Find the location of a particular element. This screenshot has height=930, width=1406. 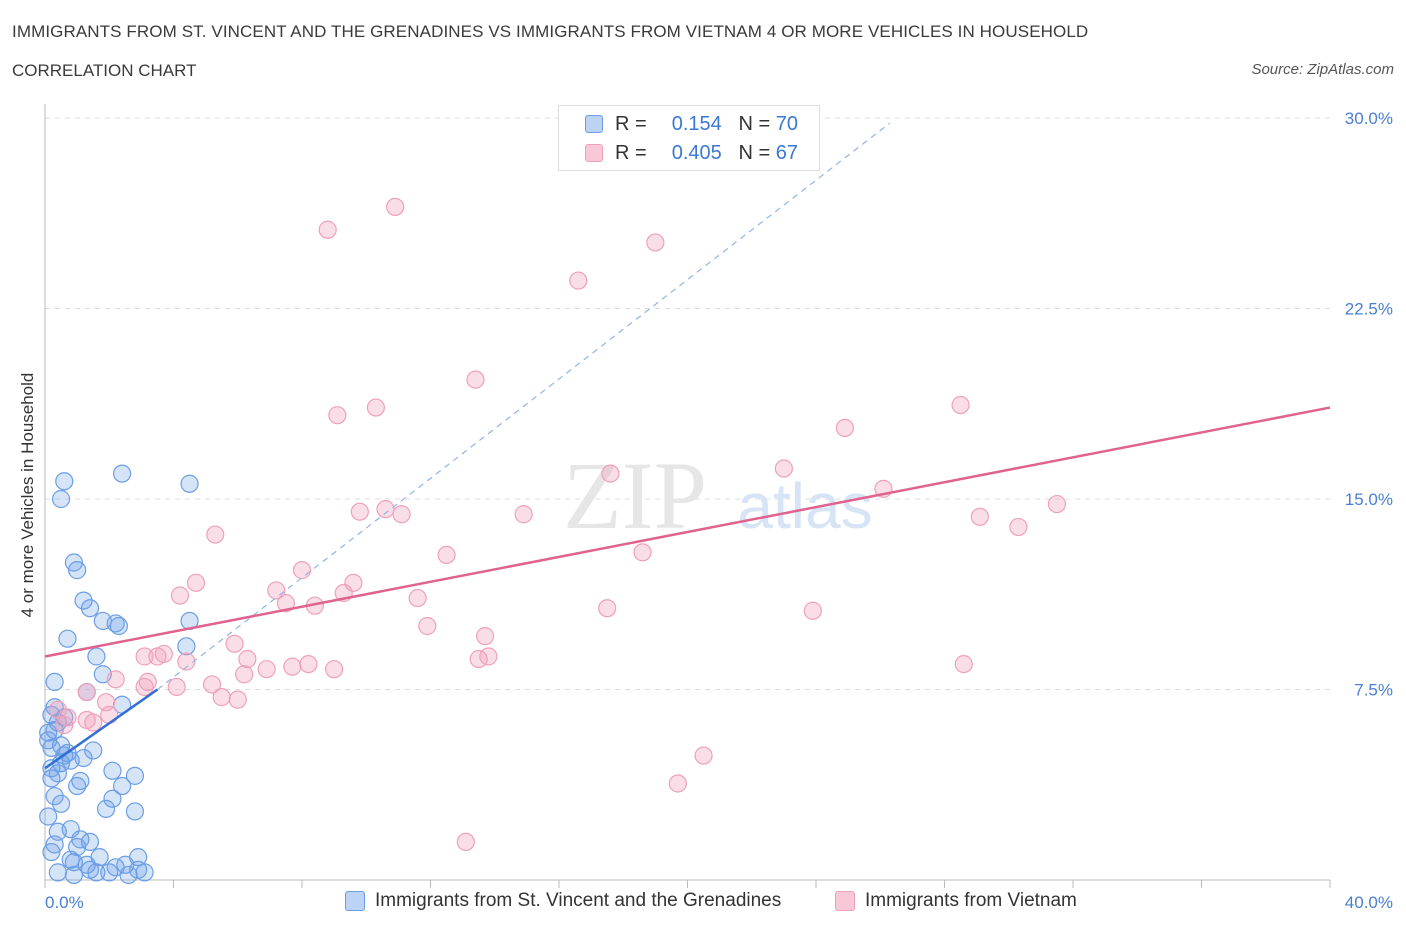

legend-r-value: 0.405 is located at coordinates (696, 152).